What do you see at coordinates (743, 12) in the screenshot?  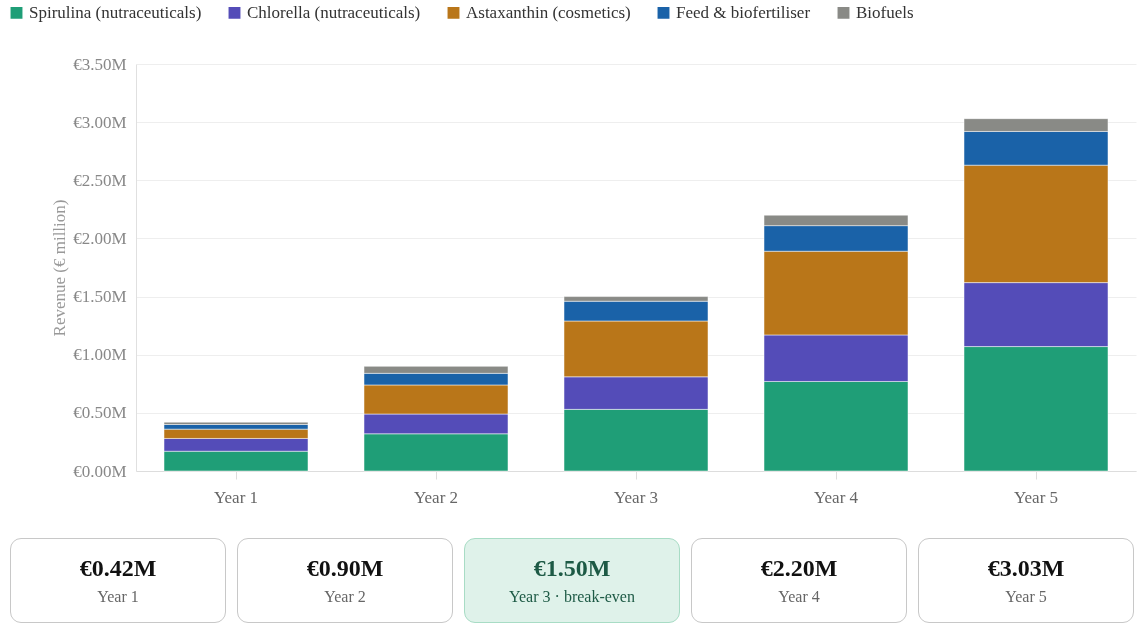 I see `legend-label: Feed & biofertiliser` at bounding box center [743, 12].